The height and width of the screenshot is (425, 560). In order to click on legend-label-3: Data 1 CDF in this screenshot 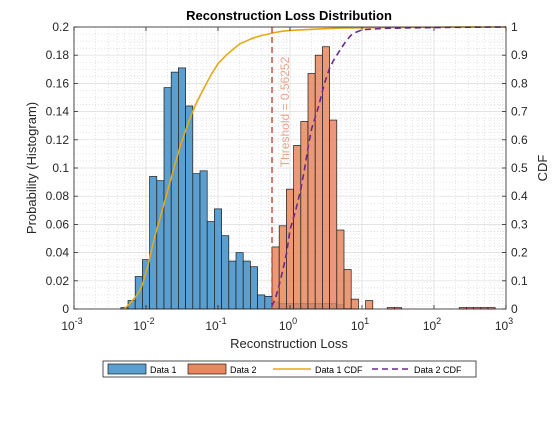, I will do `click(339, 370)`.